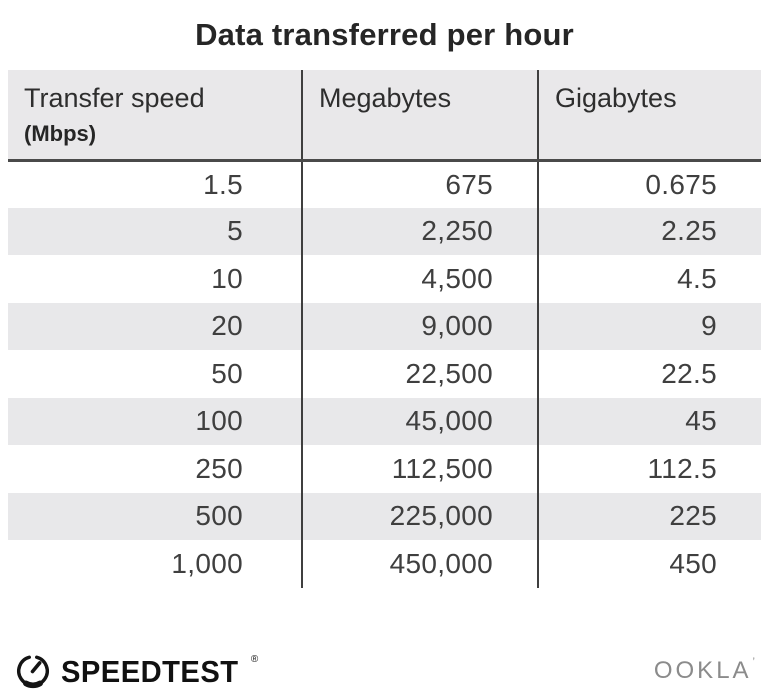 Image resolution: width=769 pixels, height=698 pixels. Describe the element at coordinates (753, 662) in the screenshot. I see `trademark-tick-icon: ’` at that location.